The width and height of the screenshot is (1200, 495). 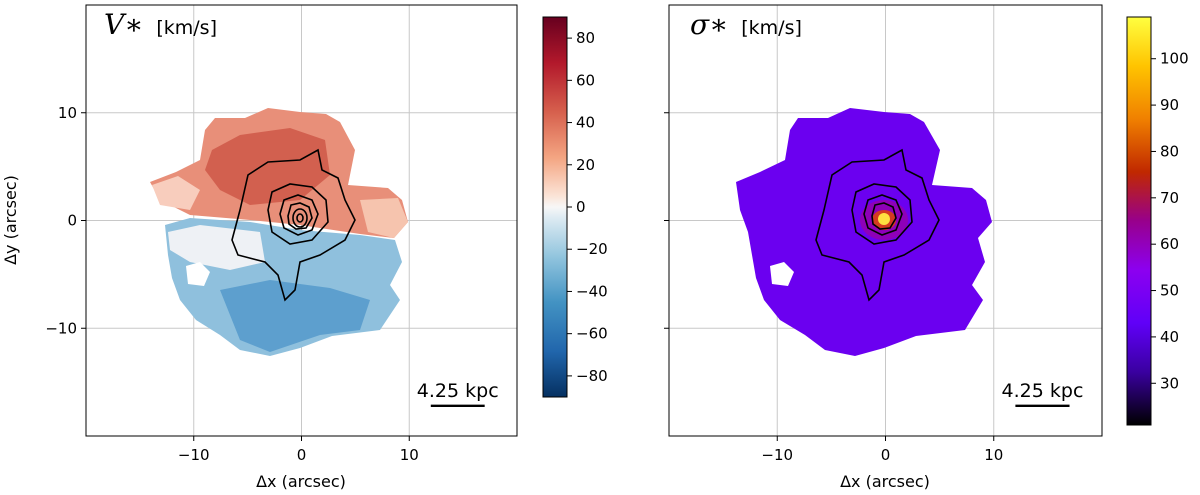 I want to click on velocity-colorbar-ticks: 80 60 40 20 0 −20 −40 −60 −80, so click(x=587, y=207).